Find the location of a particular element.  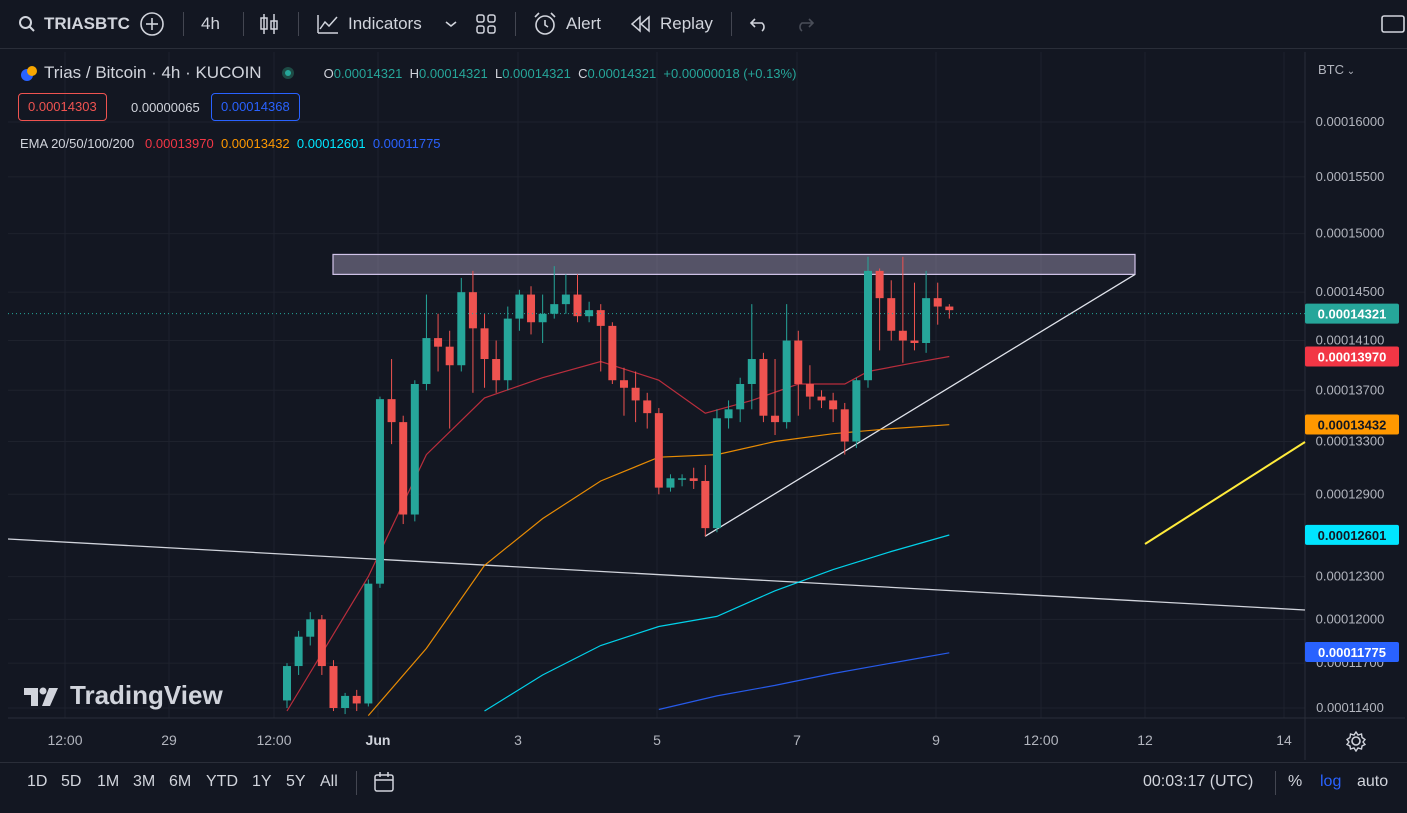

interval-button: 4h is located at coordinates (210, 24).